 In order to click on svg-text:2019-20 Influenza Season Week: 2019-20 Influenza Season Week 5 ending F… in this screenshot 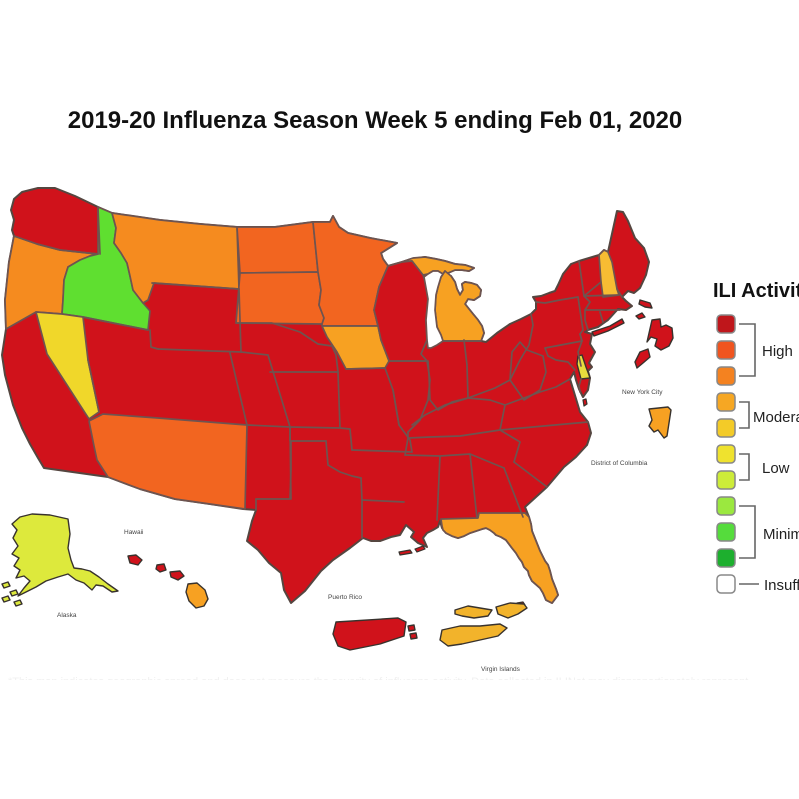, I will do `click(375, 120)`.